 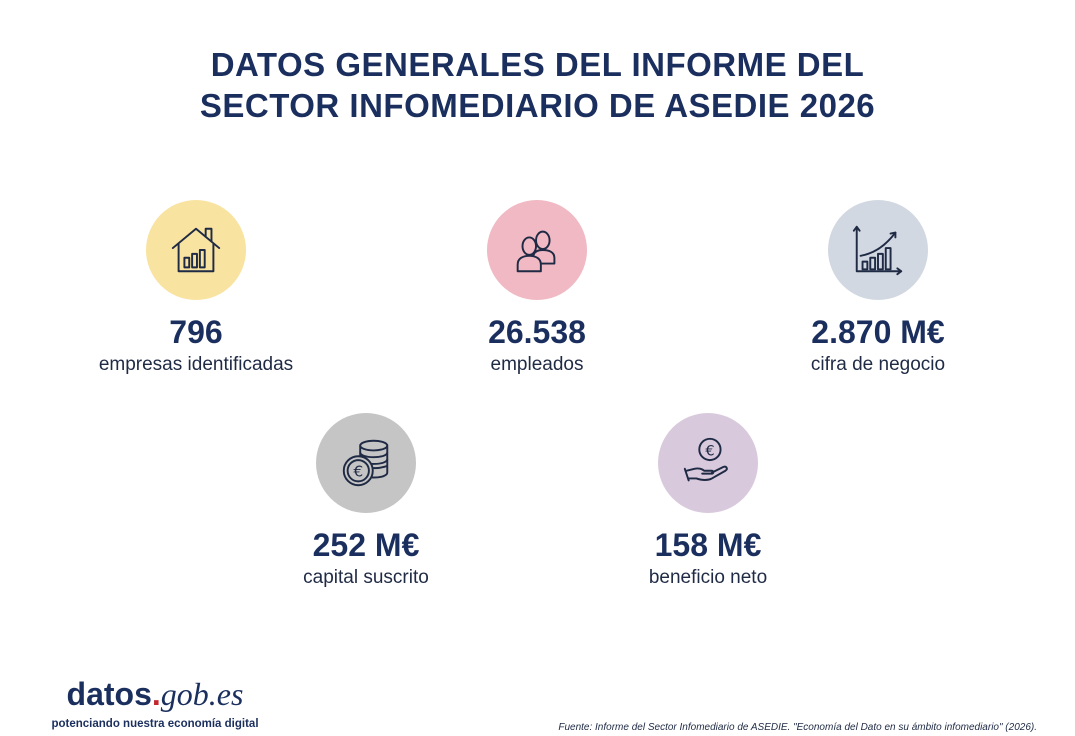 I want to click on logo-wordmark: datos.gob.es, so click(x=155, y=694).